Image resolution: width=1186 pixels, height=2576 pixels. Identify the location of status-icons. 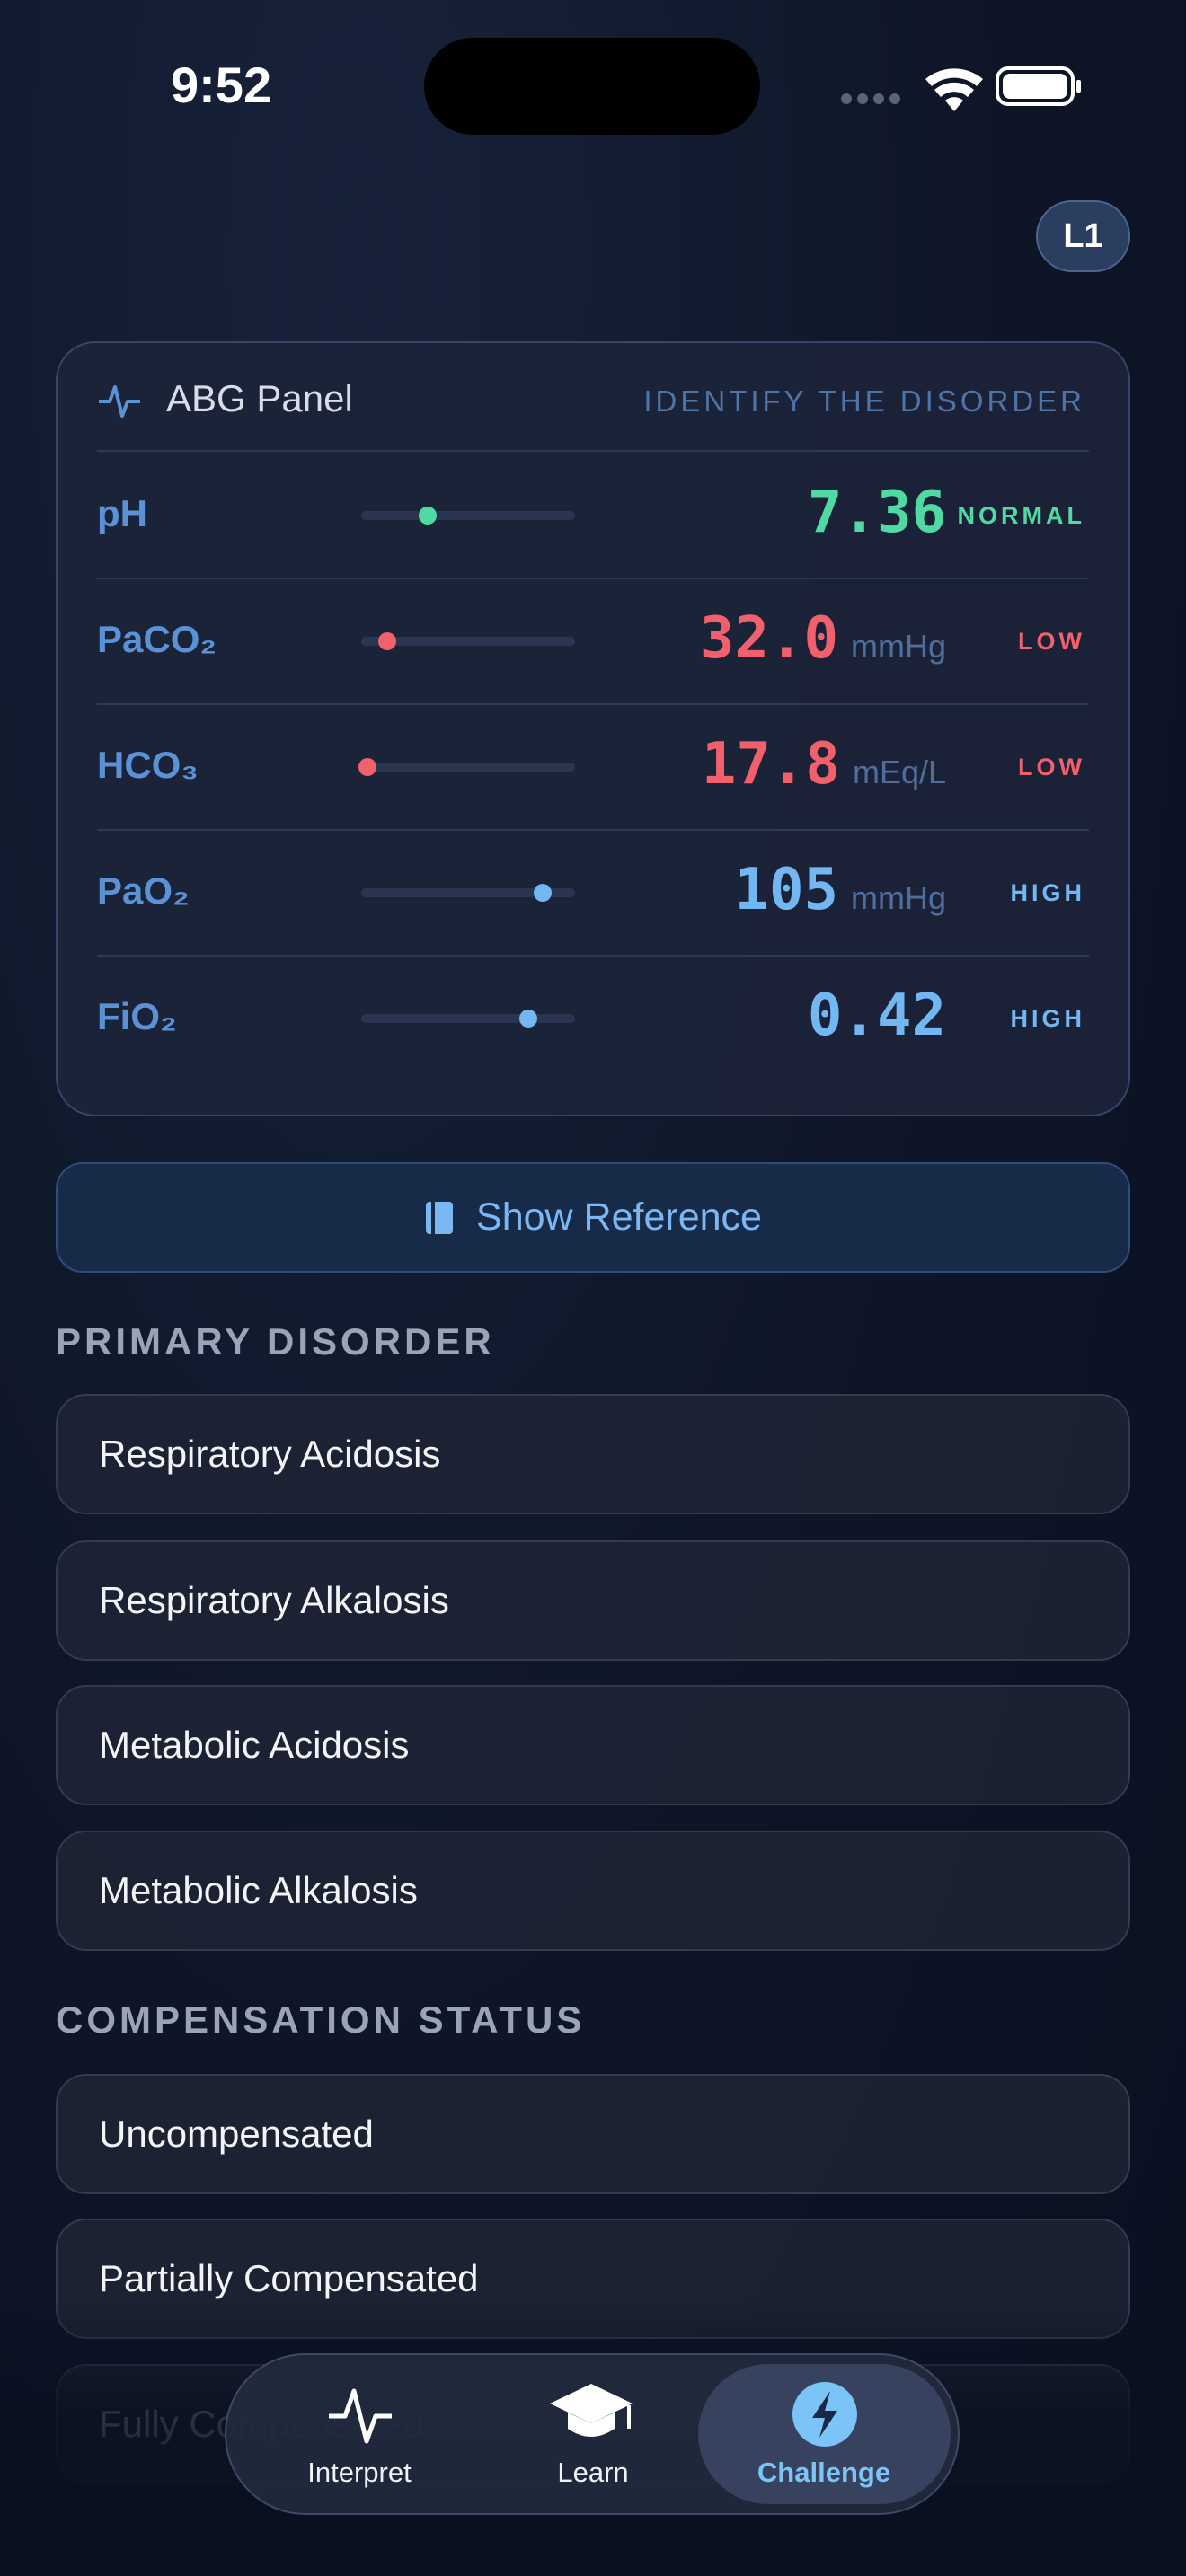
(961, 88).